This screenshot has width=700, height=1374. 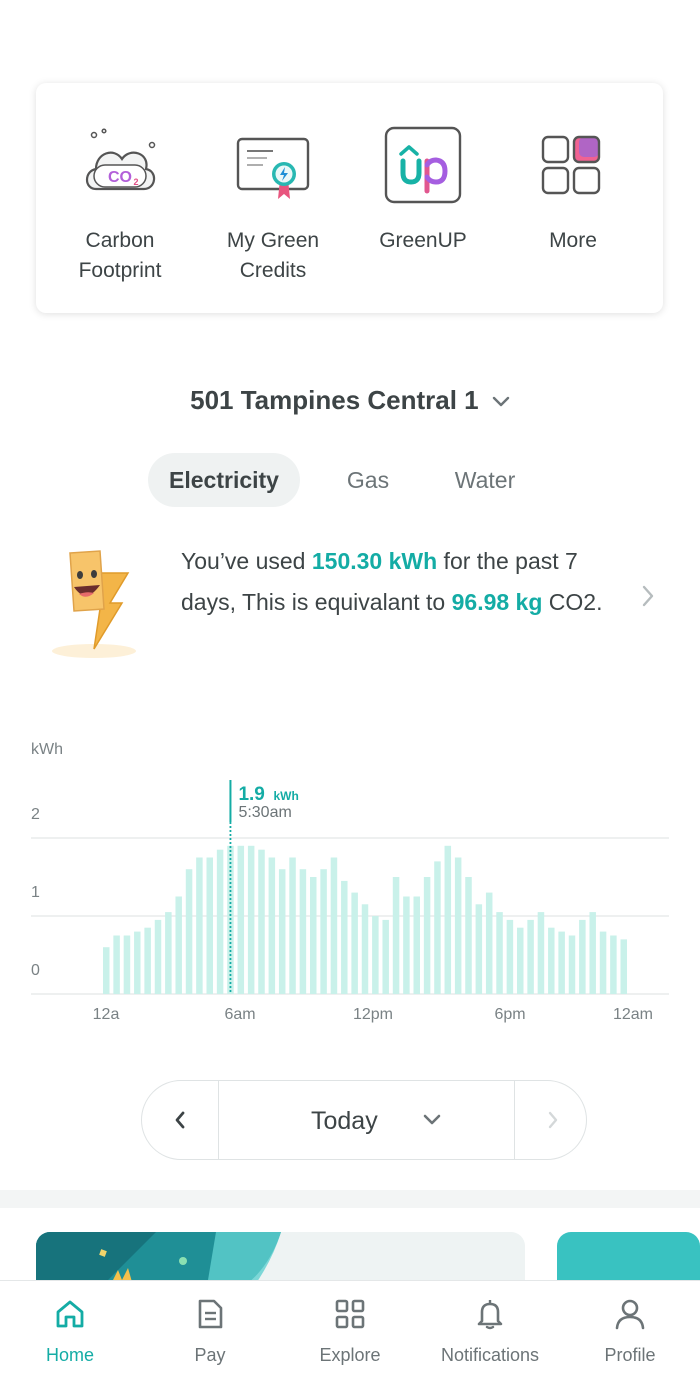 I want to click on nav-explore: Explore, so click(x=350, y=1327).